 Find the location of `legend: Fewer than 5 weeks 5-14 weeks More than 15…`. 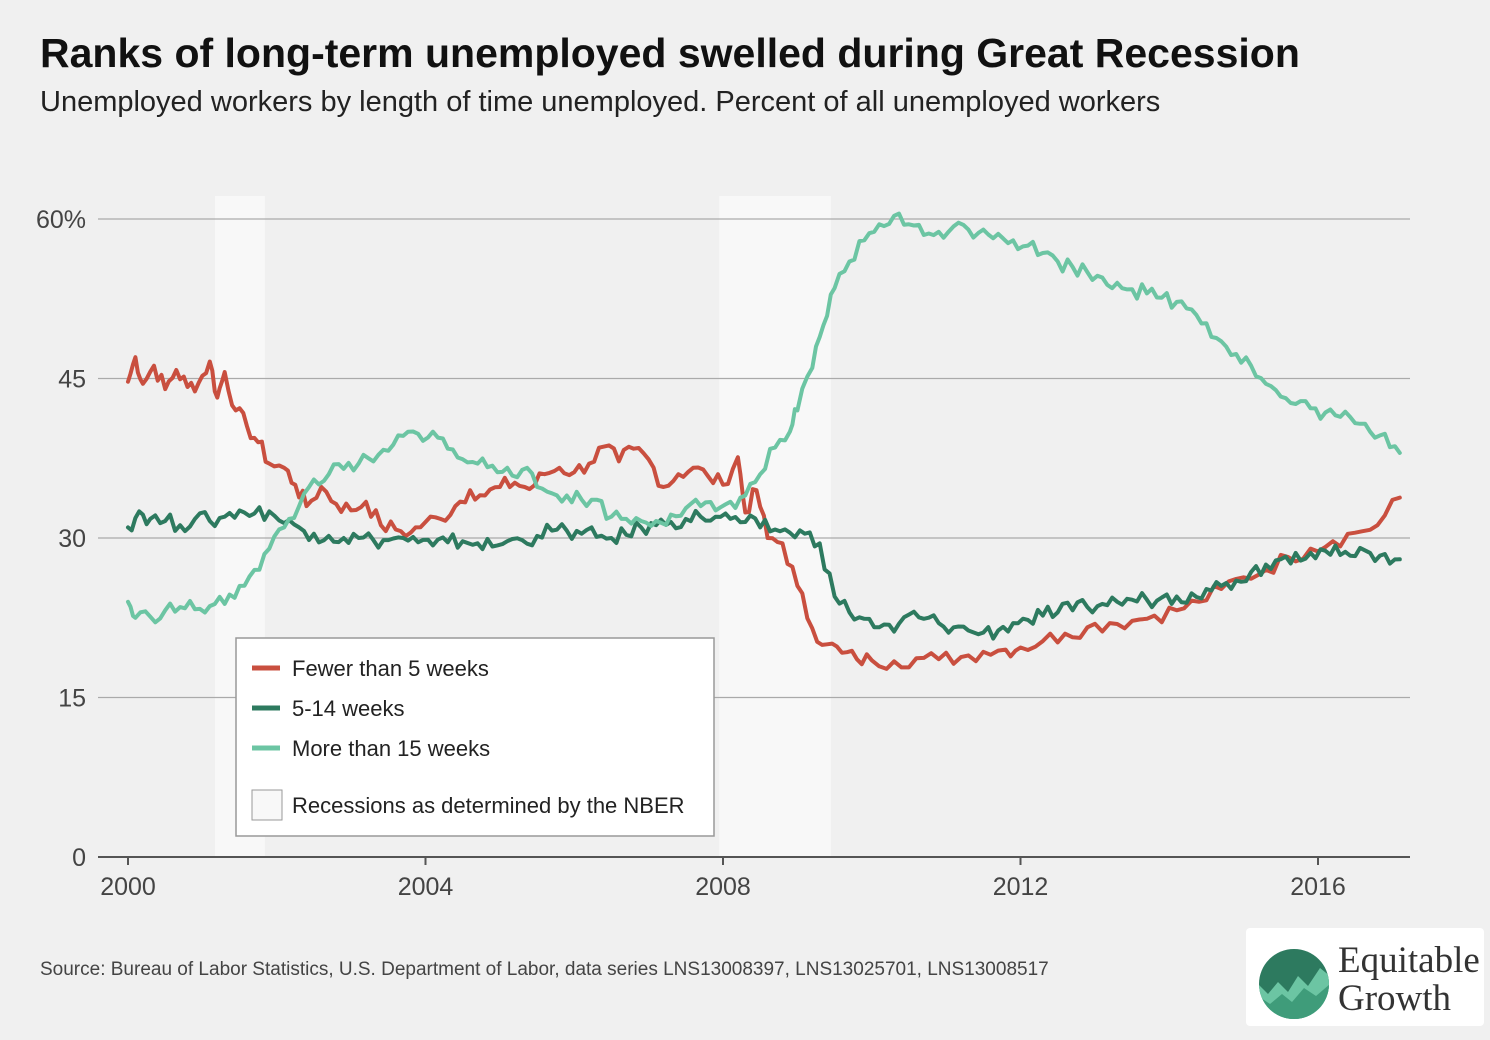

legend: Fewer than 5 weeks 5-14 weeks More than 15… is located at coordinates (475, 737).